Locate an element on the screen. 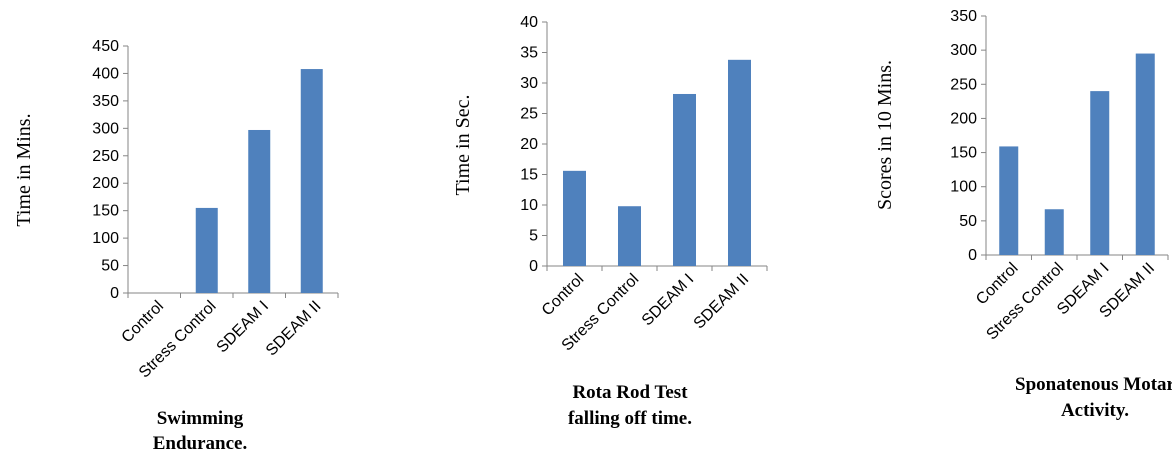 The height and width of the screenshot is (456, 1172). y-tick-label: 10 is located at coordinates (529, 205).